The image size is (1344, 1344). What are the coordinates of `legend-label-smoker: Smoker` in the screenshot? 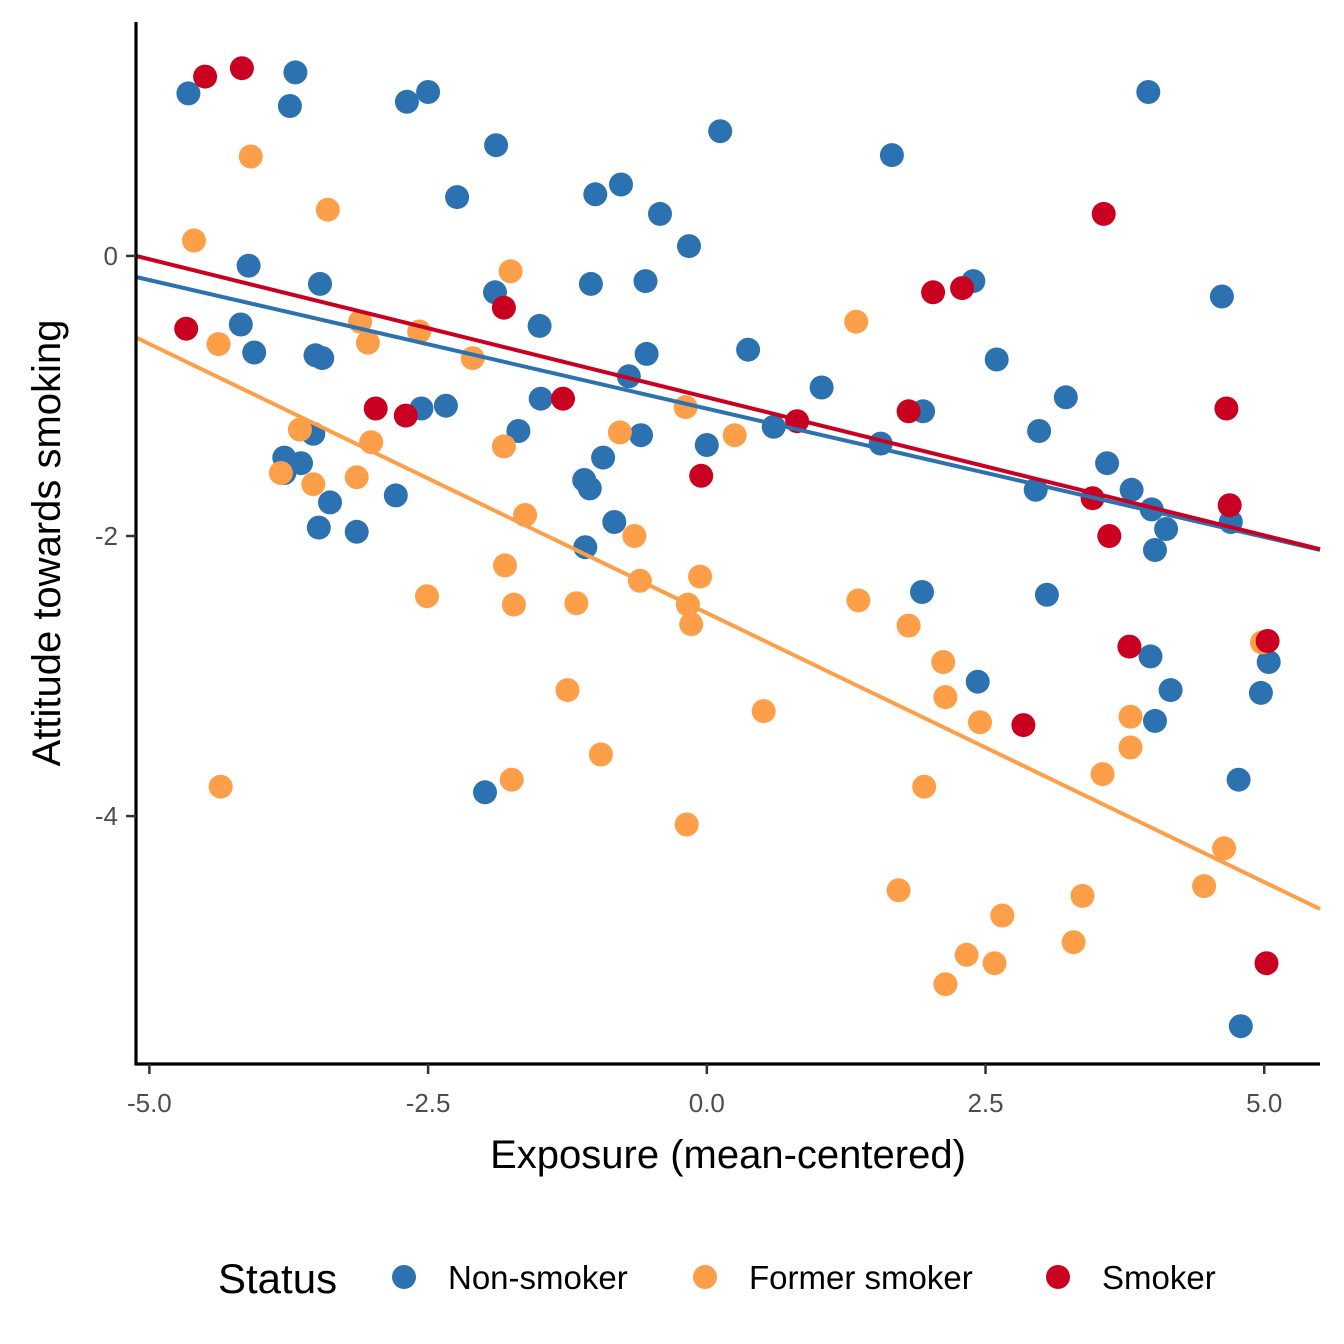 It's located at (1159, 1277).